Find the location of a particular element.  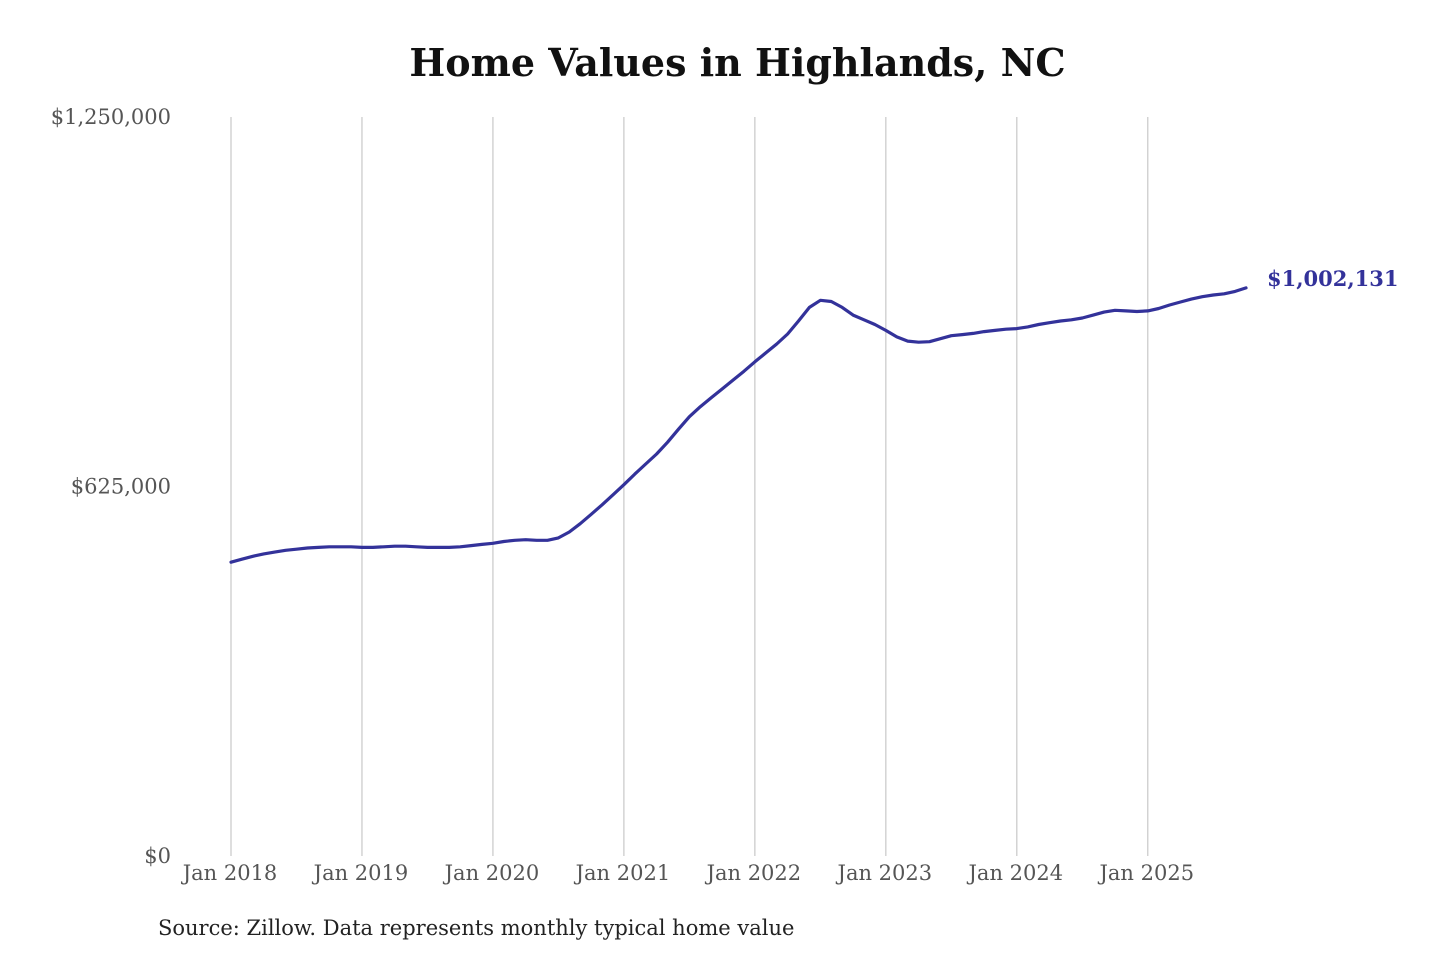

y-axis-labels: $0 $625,000 $1,250,000 is located at coordinates (111, 486).